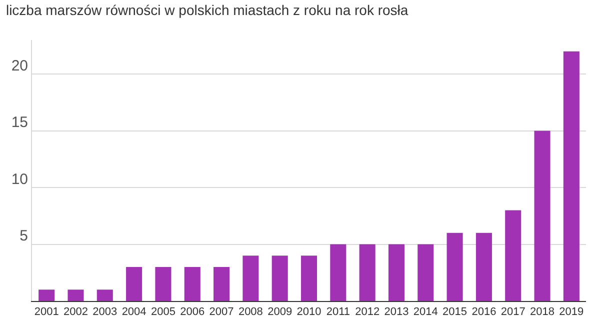 This screenshot has height=333, width=596. What do you see at coordinates (105, 312) in the screenshot?
I see `x-tick-label: 2003` at bounding box center [105, 312].